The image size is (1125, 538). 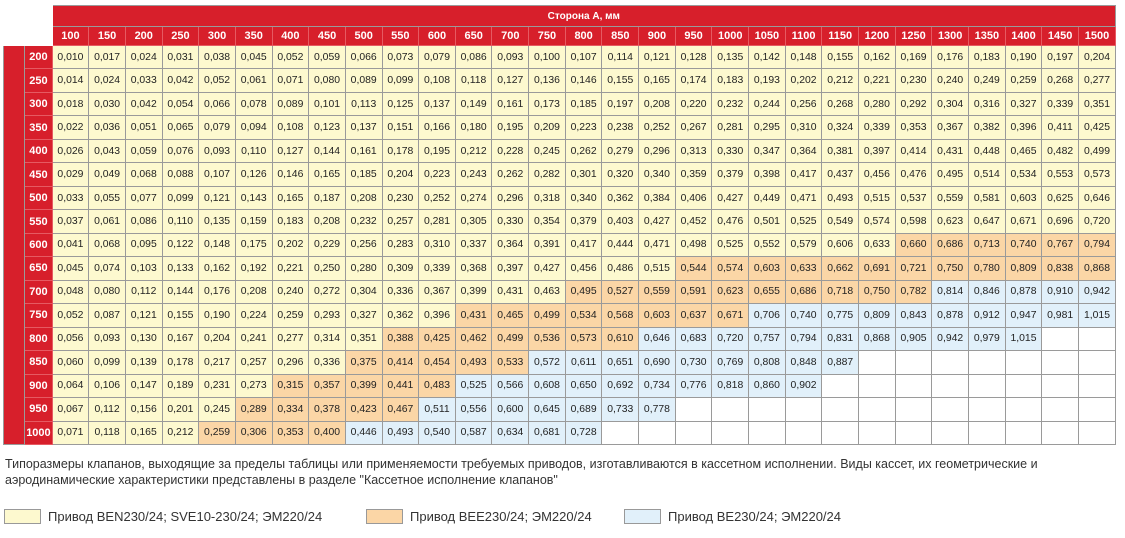 I want to click on table-cell: 0,061, so click(x=107, y=221).